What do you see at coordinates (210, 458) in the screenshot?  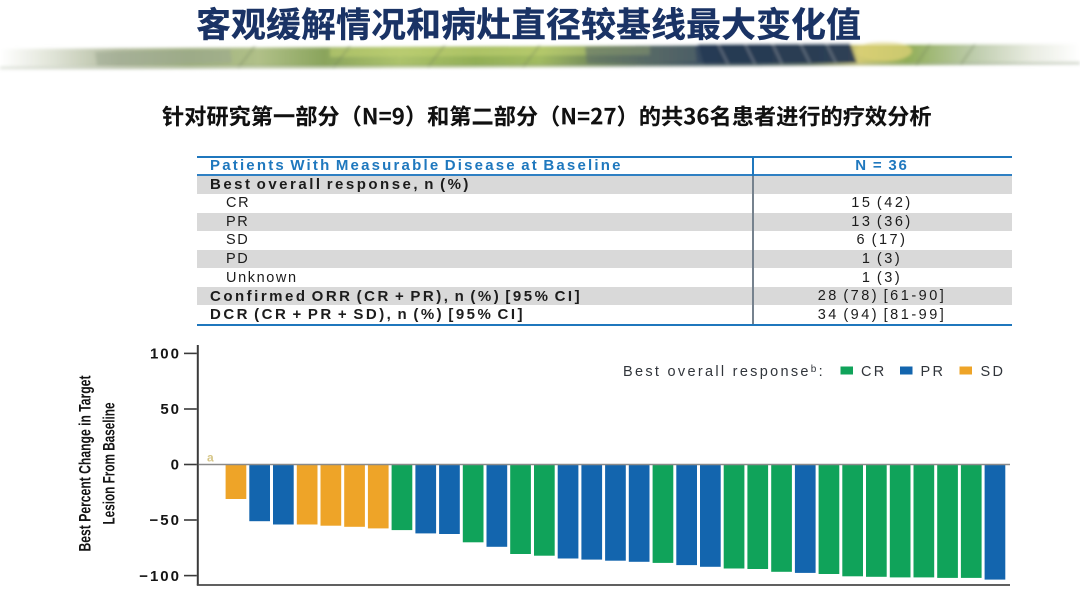 I see `svg-text: a` at bounding box center [210, 458].